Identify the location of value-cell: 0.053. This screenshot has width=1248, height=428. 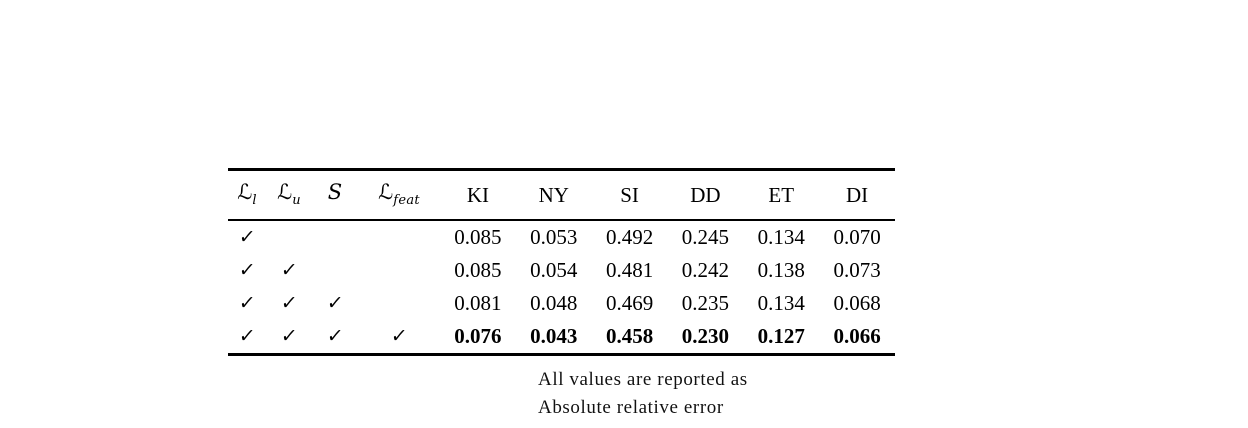
(554, 237).